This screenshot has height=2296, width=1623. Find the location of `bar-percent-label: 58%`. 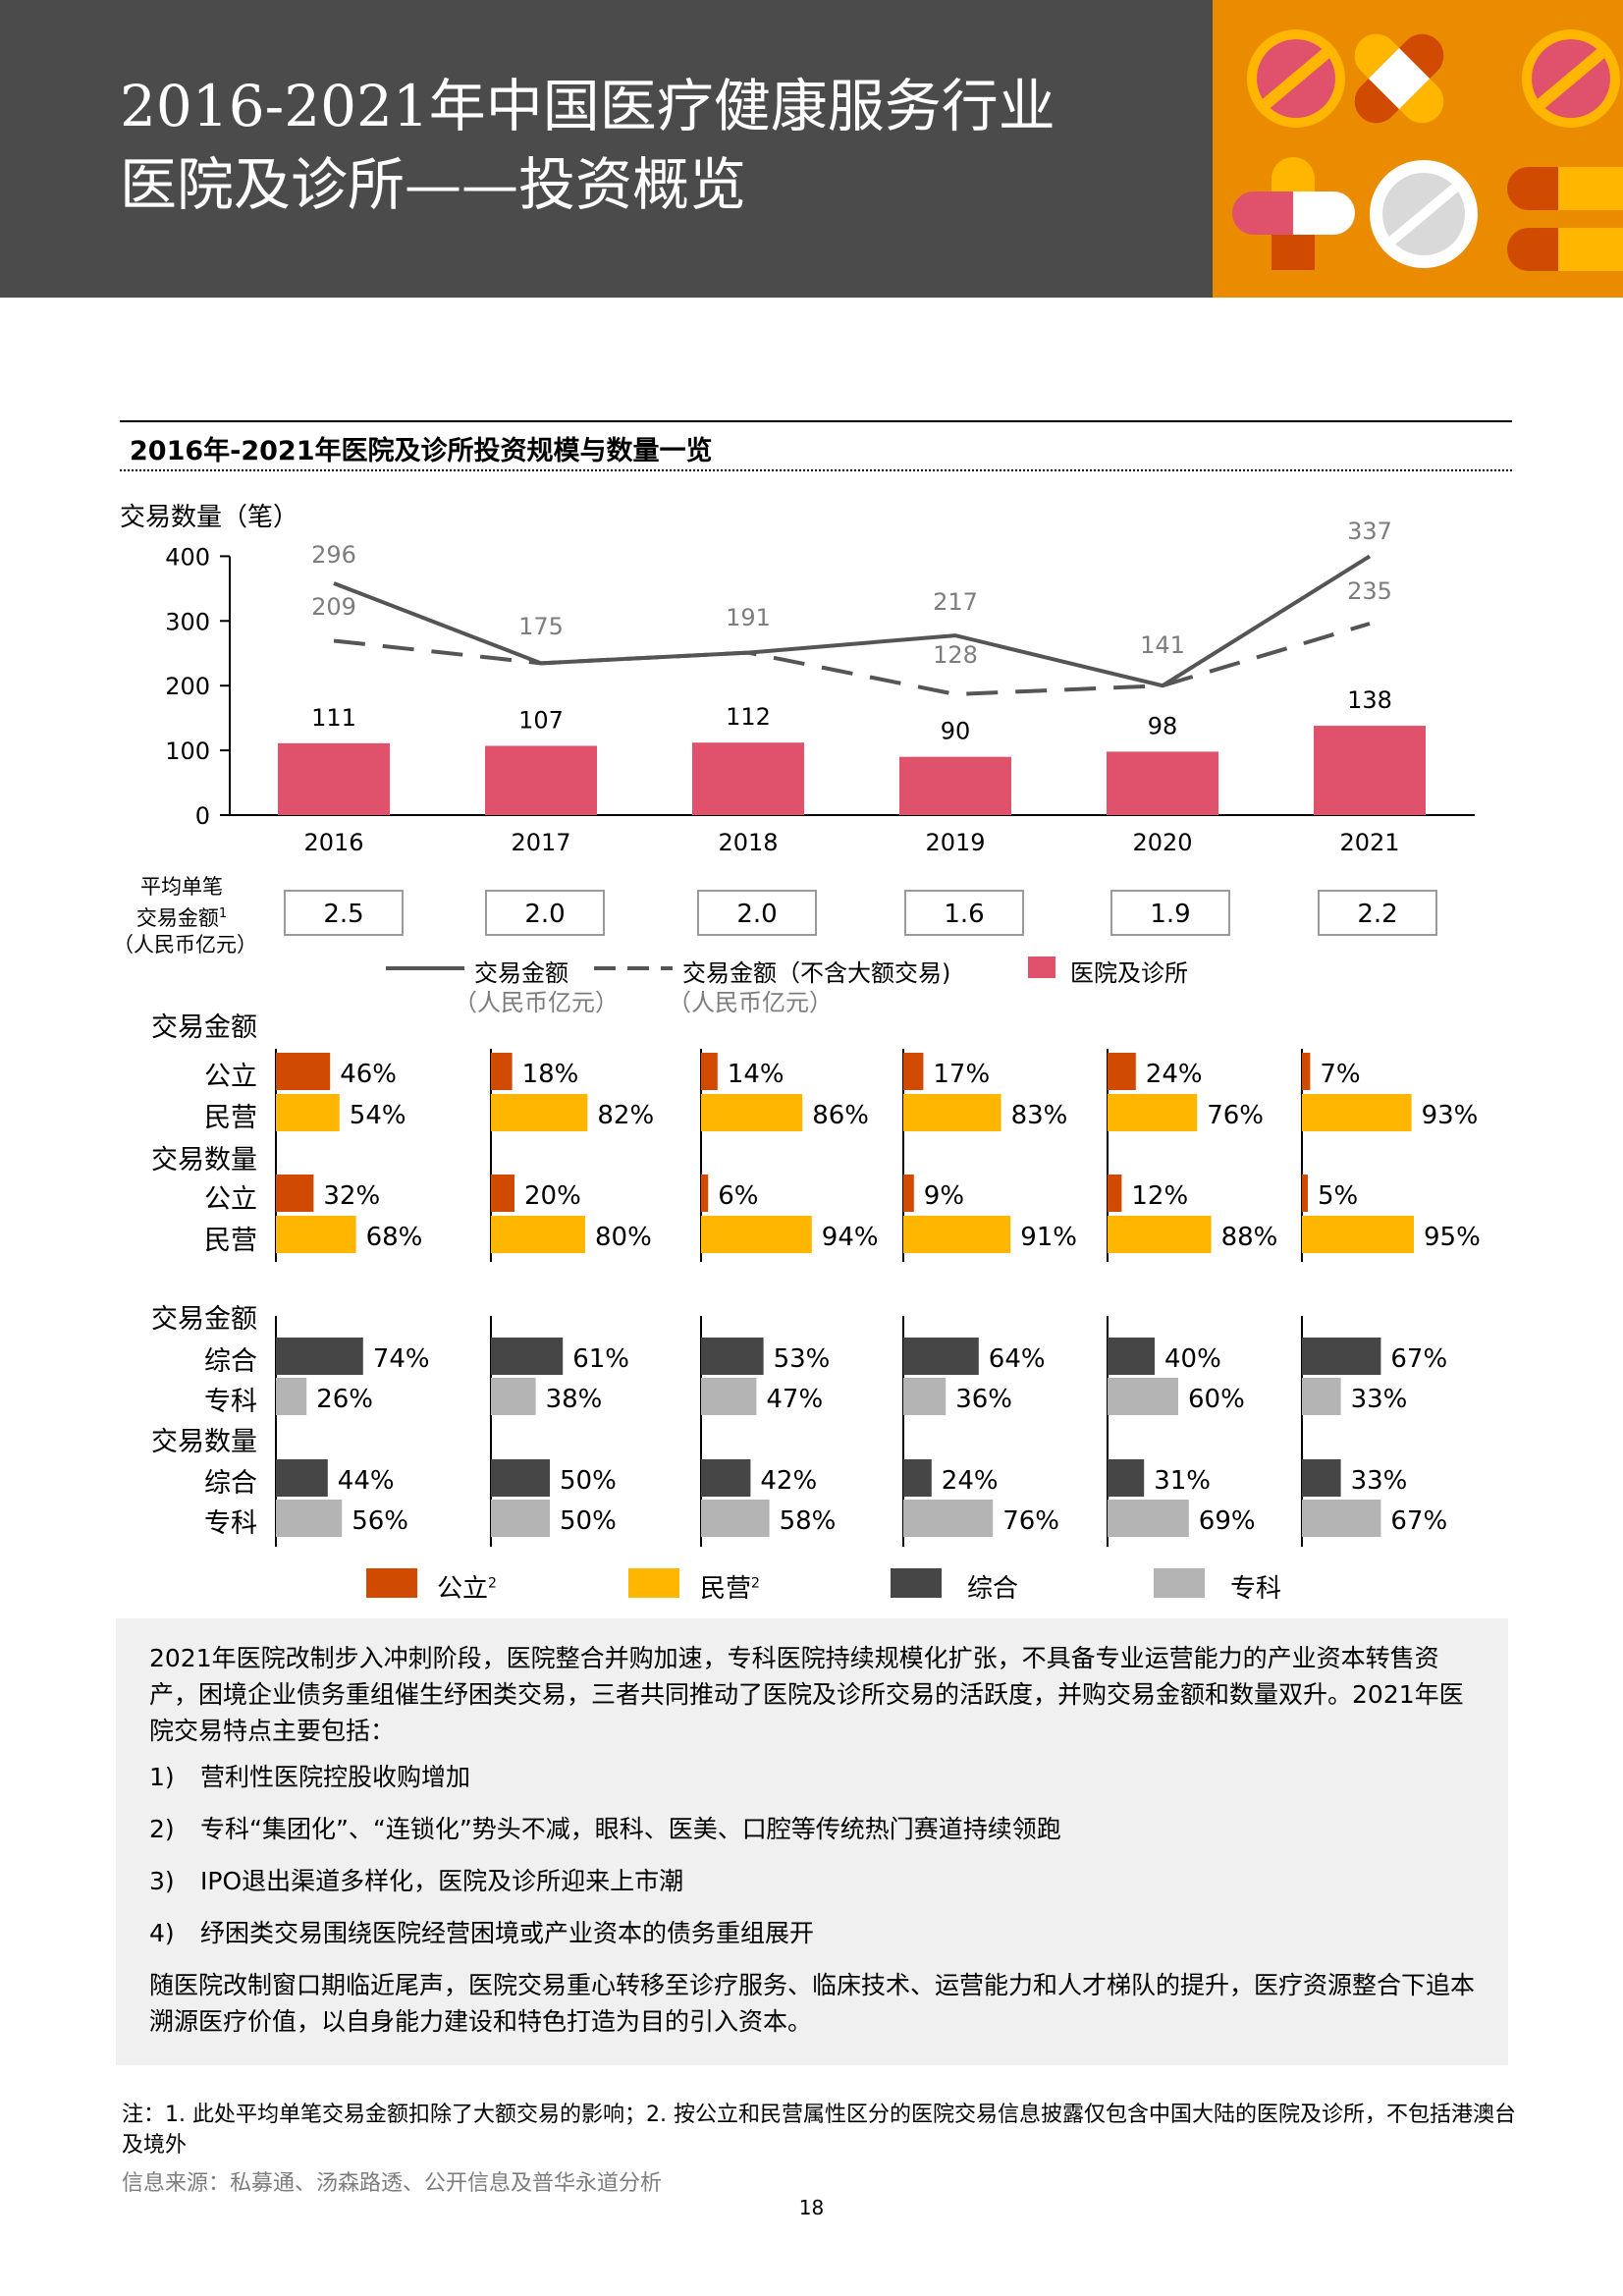

bar-percent-label: 58% is located at coordinates (808, 1521).